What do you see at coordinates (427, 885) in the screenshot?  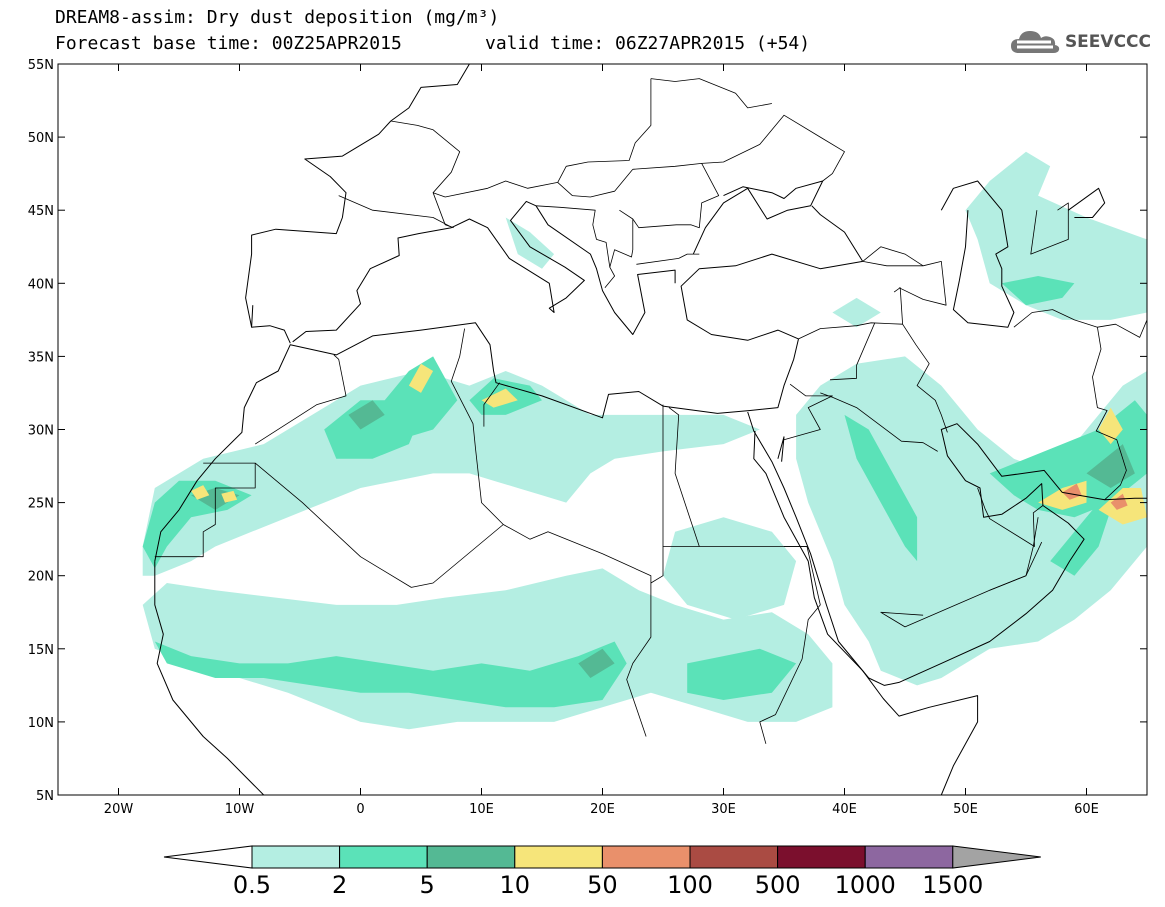 I see `colorbar-label: 5` at bounding box center [427, 885].